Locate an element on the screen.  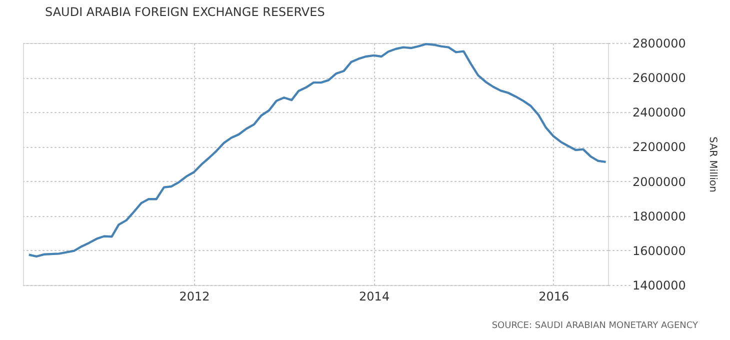
source-note: SOURCE: SAUDI ARABIAN MONETARY AGENCY is located at coordinates (595, 326).